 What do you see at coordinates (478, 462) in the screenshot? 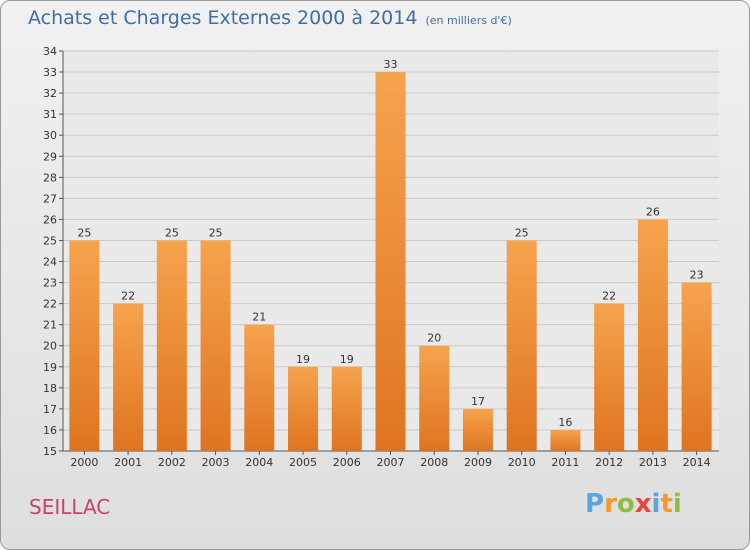
I see `x-tick-label: 2009` at bounding box center [478, 462].